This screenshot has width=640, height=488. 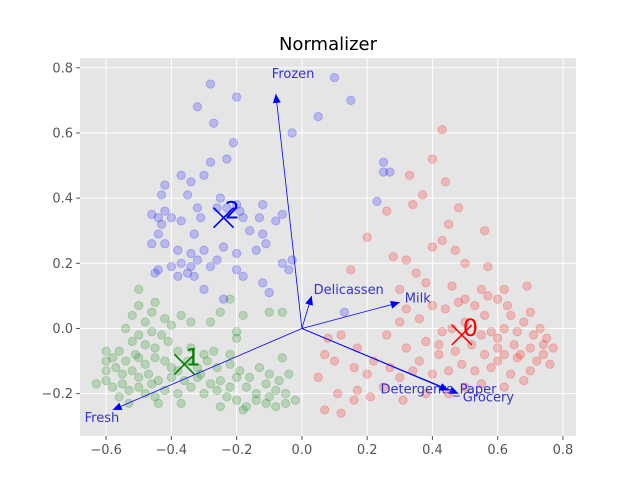 What do you see at coordinates (367, 450) in the screenshot?
I see `x-tick-label: 0.2` at bounding box center [367, 450].